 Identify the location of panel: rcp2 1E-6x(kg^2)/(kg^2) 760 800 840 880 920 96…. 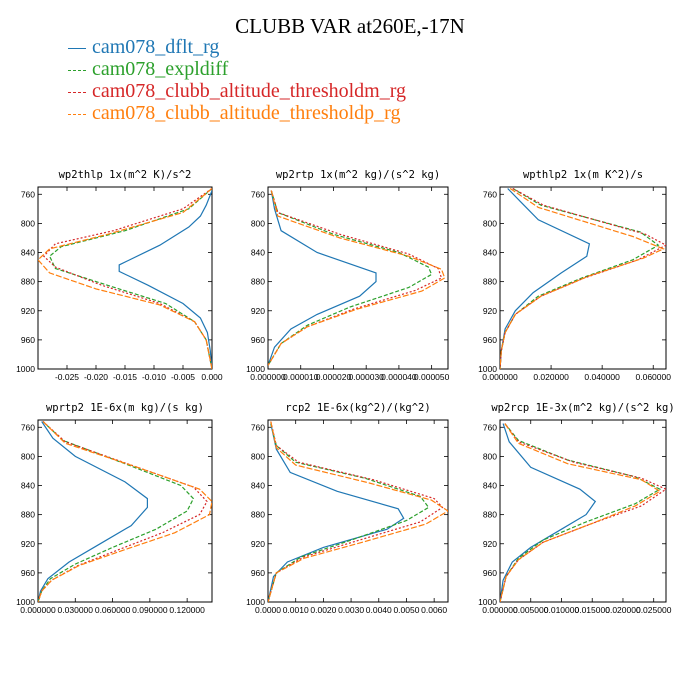
(347, 508).